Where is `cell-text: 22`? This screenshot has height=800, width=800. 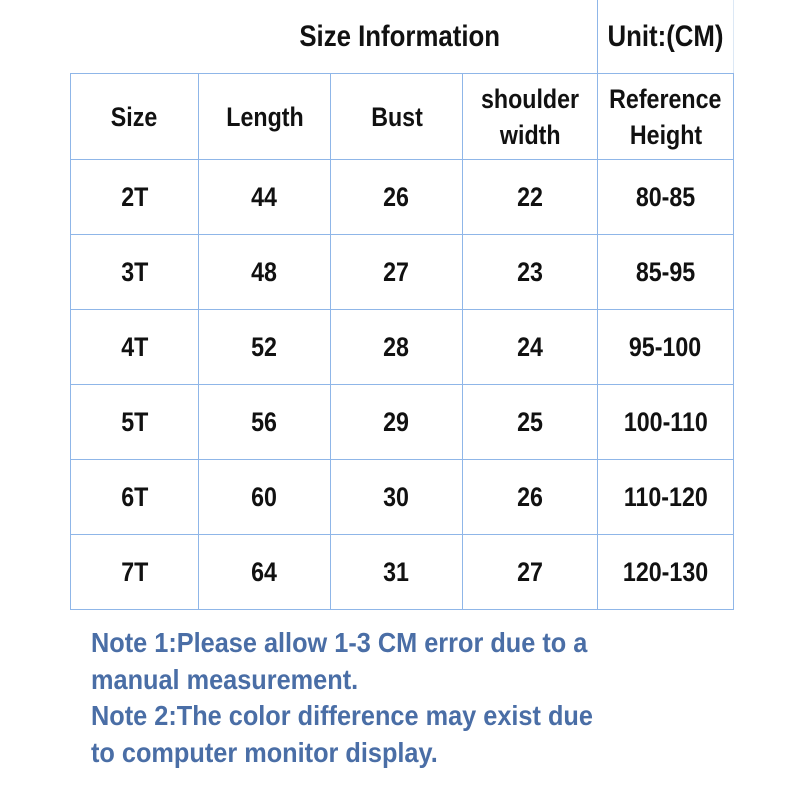
cell-text: 22 is located at coordinates (530, 197).